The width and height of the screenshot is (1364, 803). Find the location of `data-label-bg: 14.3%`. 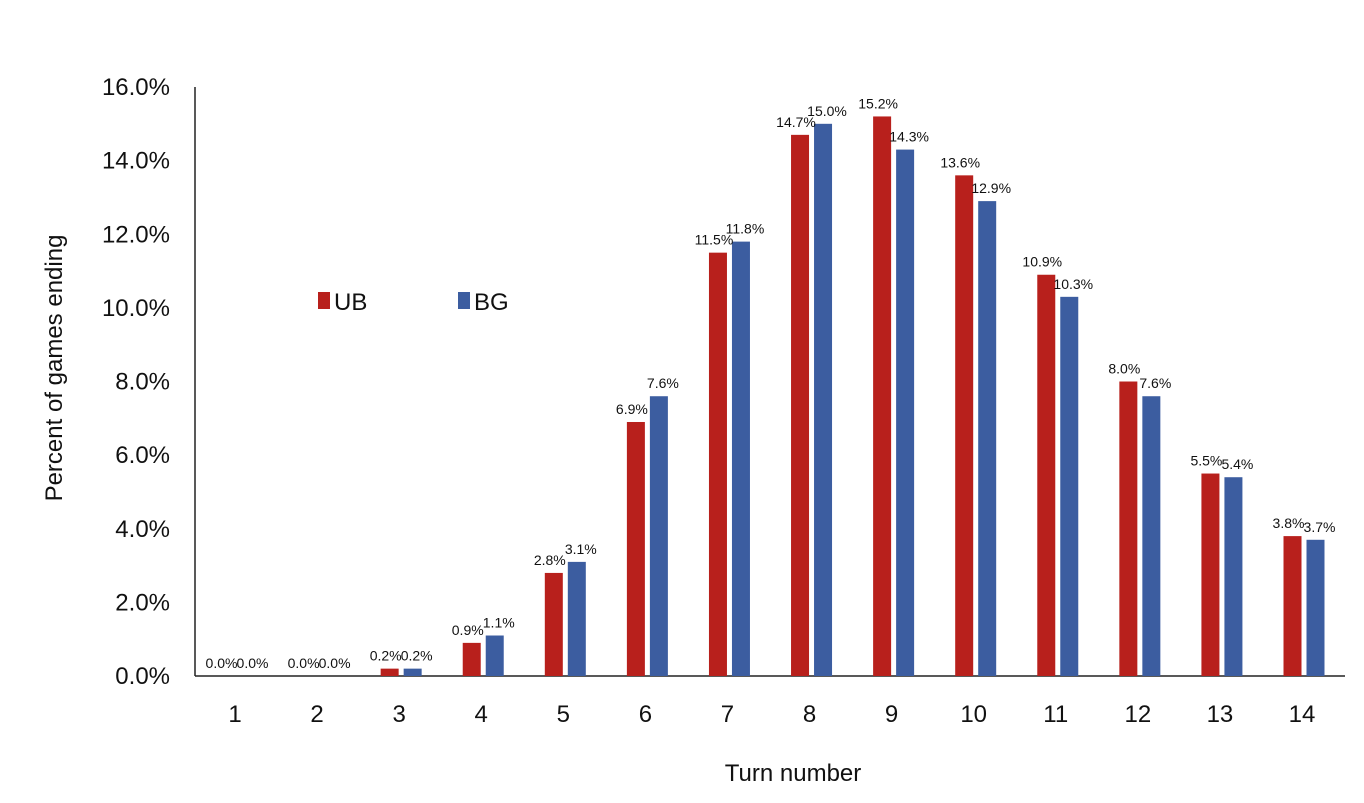

data-label-bg: 14.3% is located at coordinates (909, 137).